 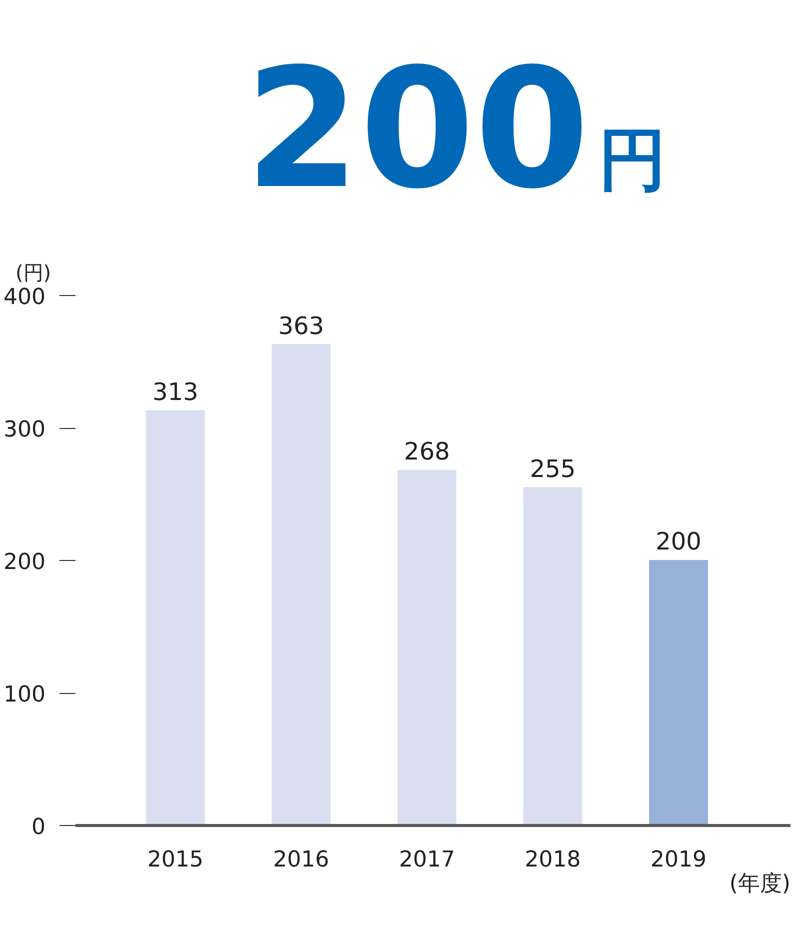 I want to click on x-tick-label: 2019, so click(x=678, y=860).